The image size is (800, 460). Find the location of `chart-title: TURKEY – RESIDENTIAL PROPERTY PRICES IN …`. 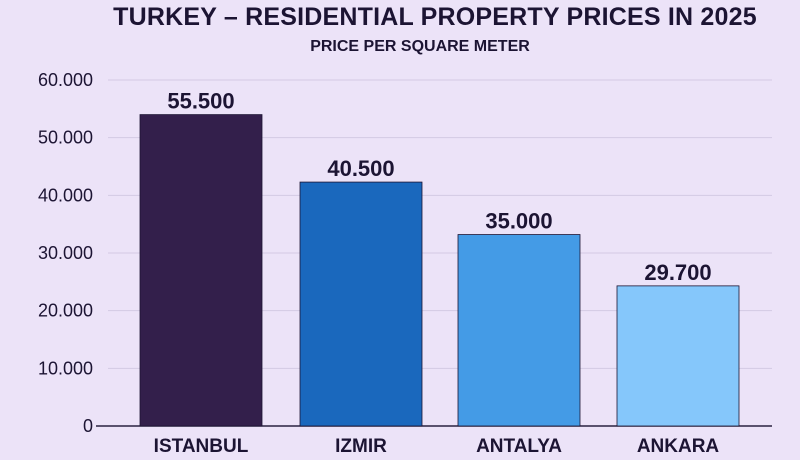

chart-title: TURKEY – RESIDENTIAL PROPERTY PRICES IN … is located at coordinates (435, 17).